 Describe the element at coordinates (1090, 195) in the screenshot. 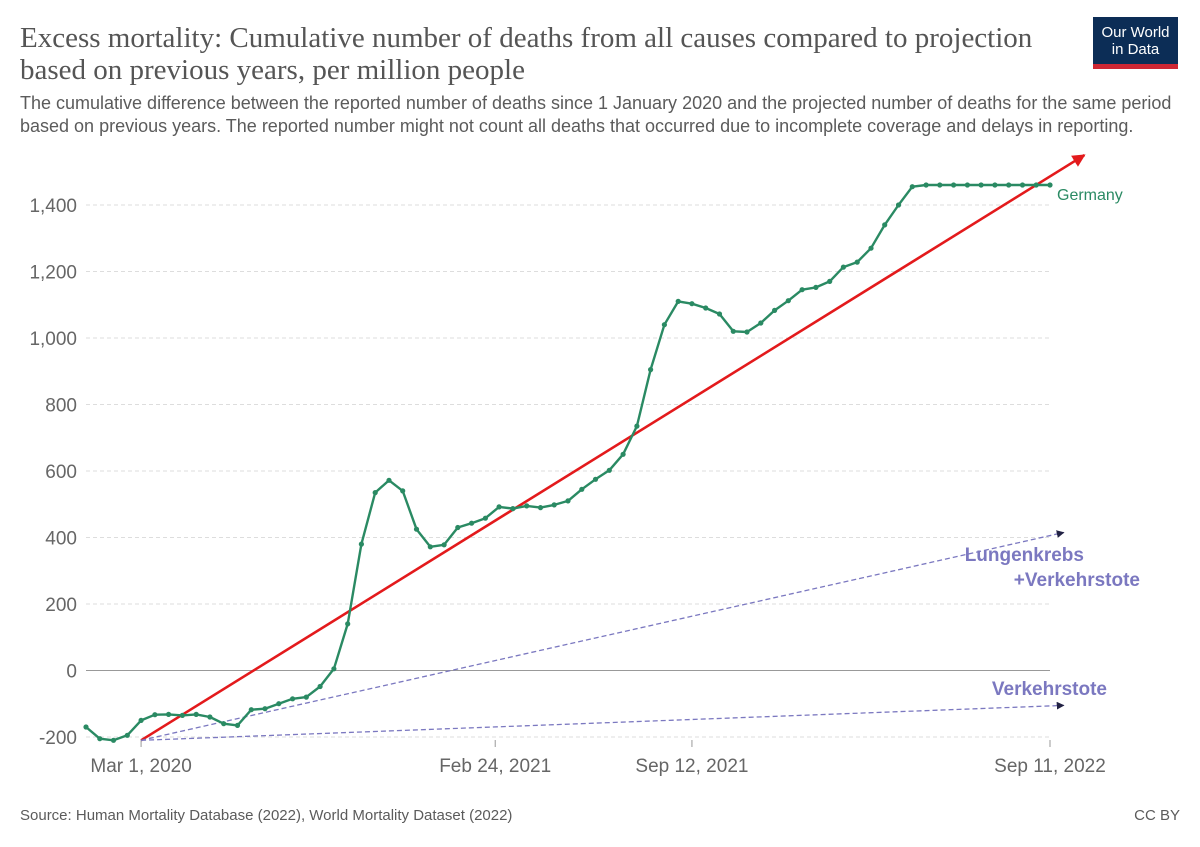

I see `series-label-germany: Germany` at that location.